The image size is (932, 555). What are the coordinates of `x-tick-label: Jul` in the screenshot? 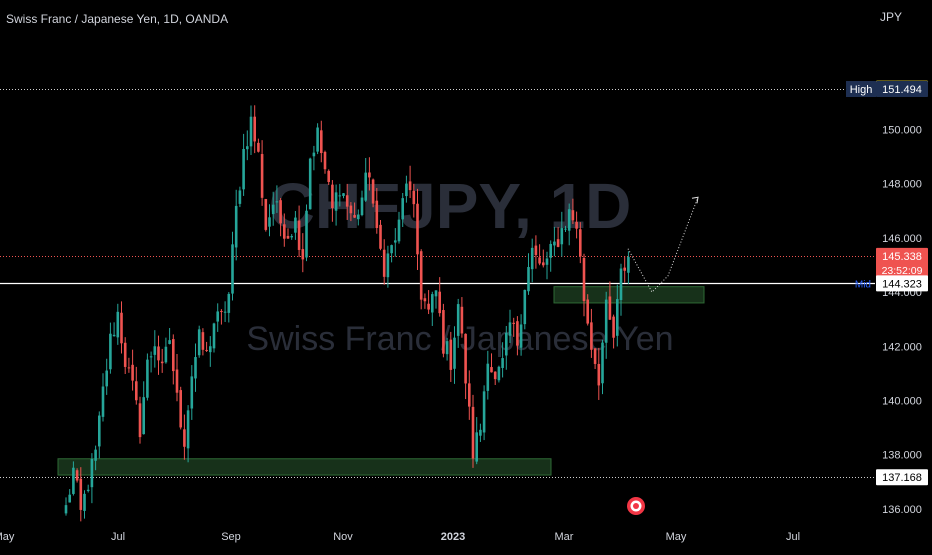 It's located at (118, 537).